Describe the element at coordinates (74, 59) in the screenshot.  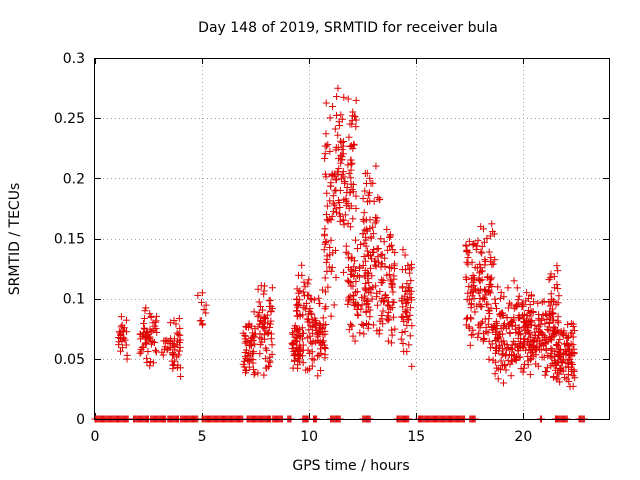
I see `y-tick-label: 0.3` at that location.